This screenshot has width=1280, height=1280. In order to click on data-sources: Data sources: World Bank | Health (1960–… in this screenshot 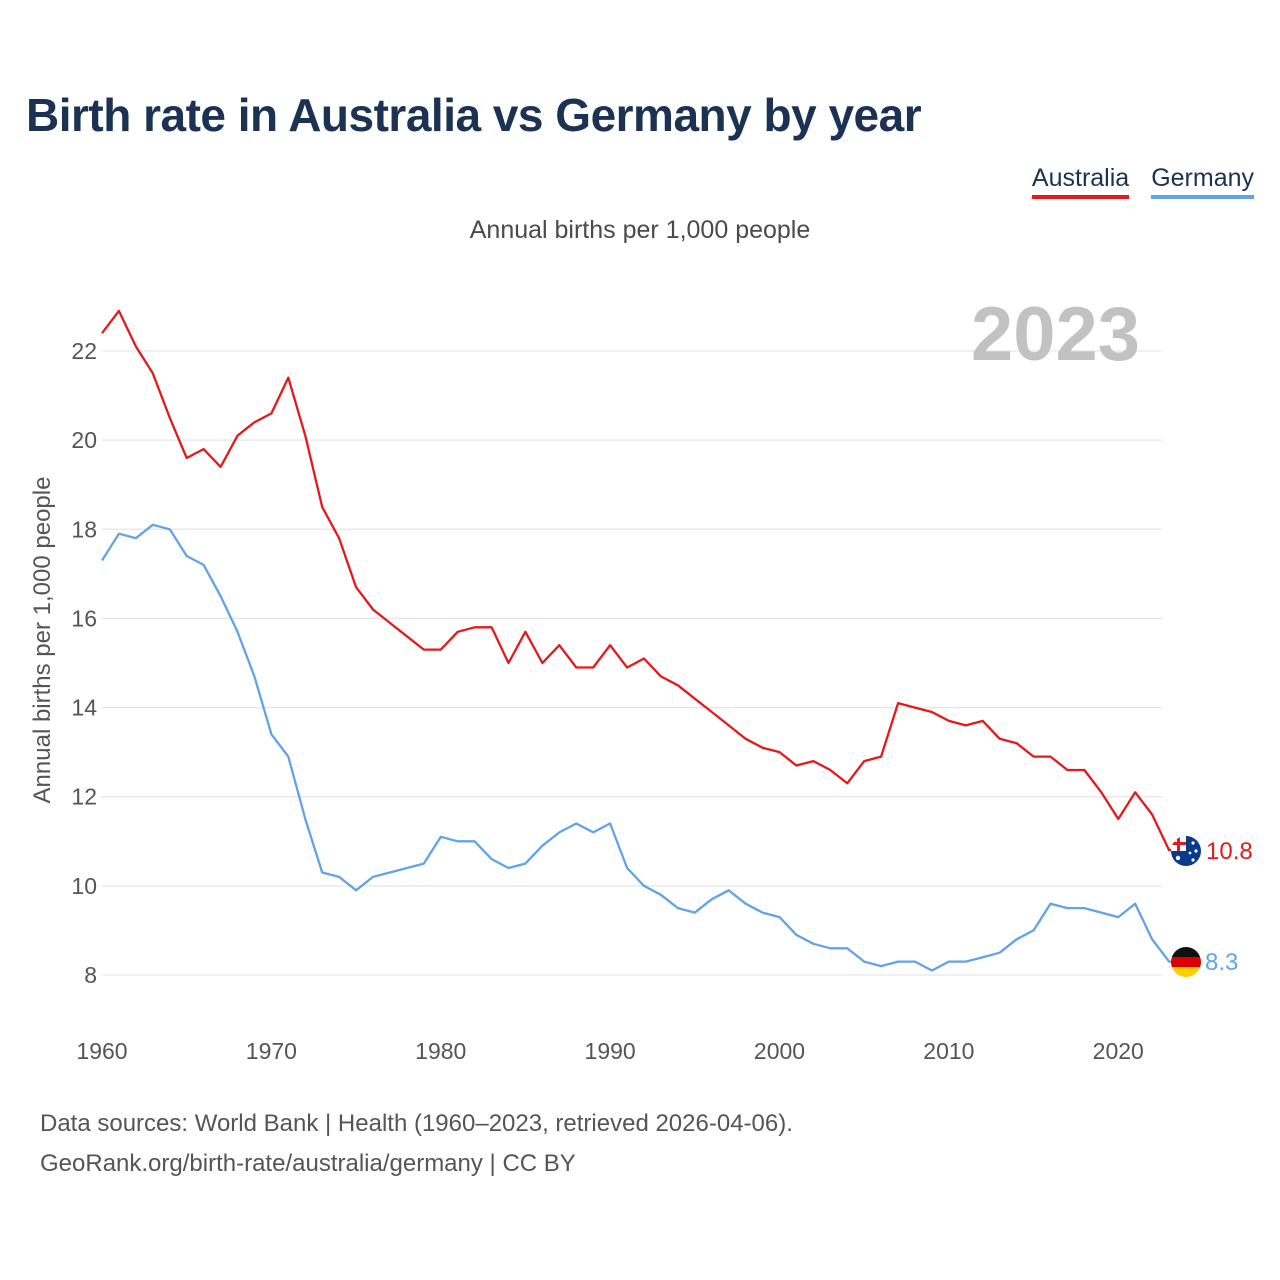, I will do `click(416, 1123)`.